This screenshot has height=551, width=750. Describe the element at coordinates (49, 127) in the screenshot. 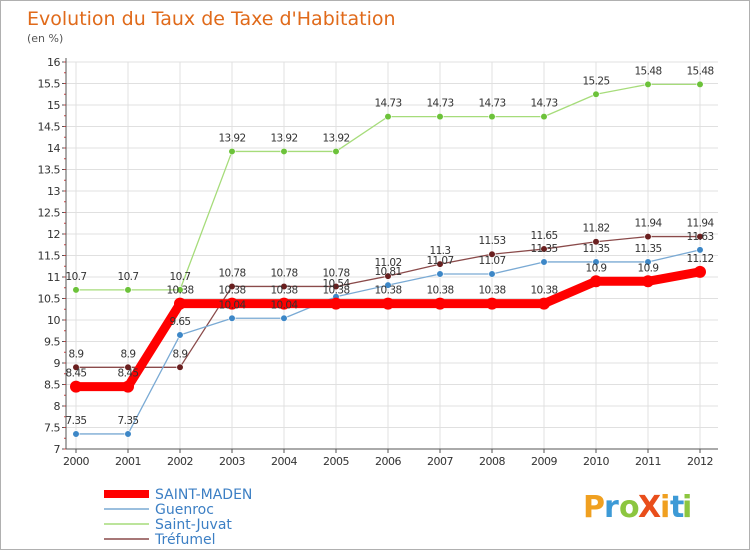

I see `y-tick-label: 14.5` at that location.